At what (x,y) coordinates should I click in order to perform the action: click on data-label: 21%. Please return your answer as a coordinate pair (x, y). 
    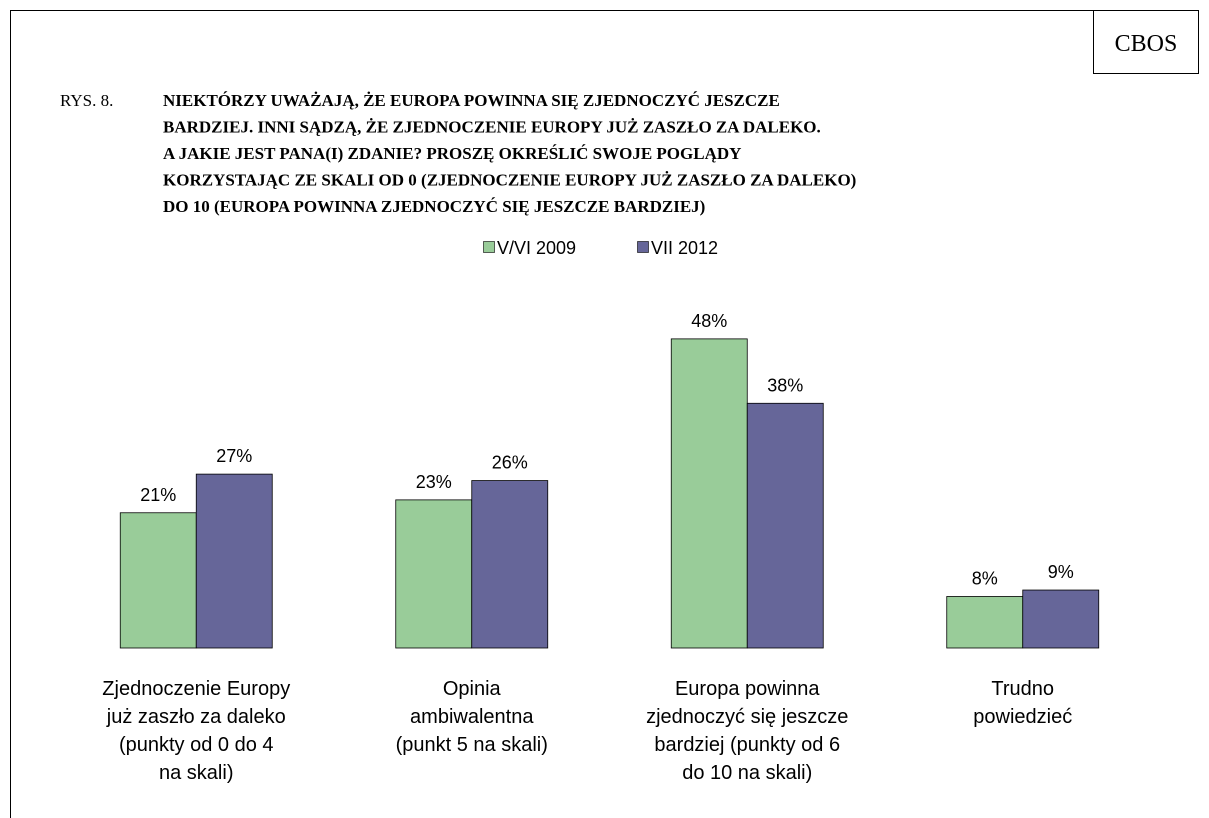
    Looking at the image, I should click on (158, 495).